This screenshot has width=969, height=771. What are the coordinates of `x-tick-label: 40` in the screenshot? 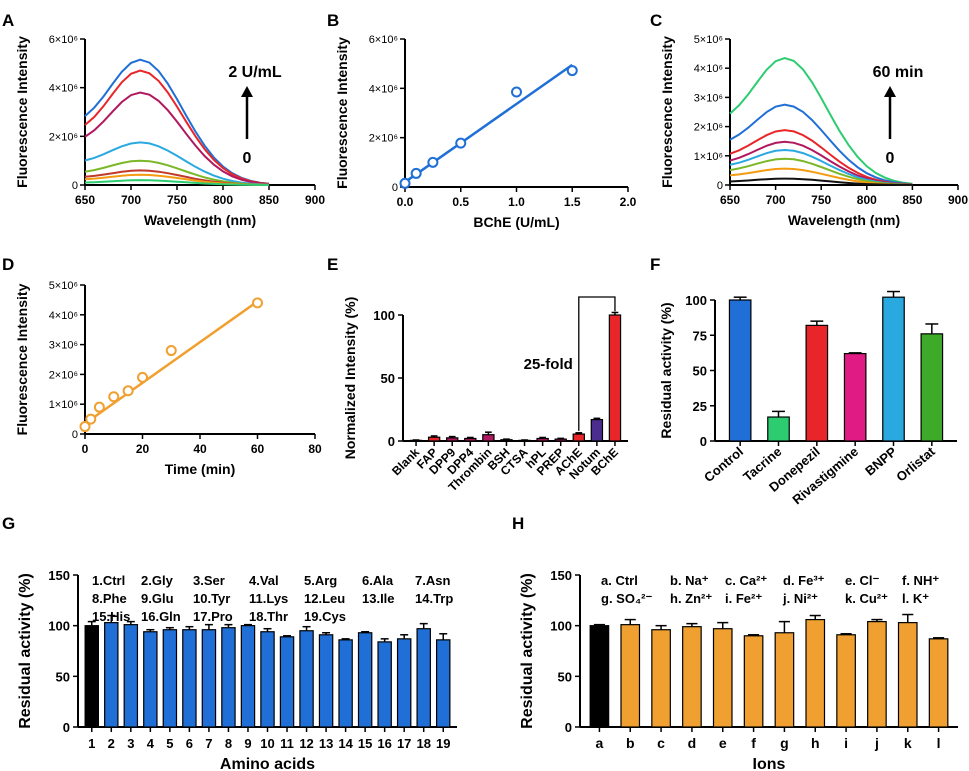 It's located at (200, 449).